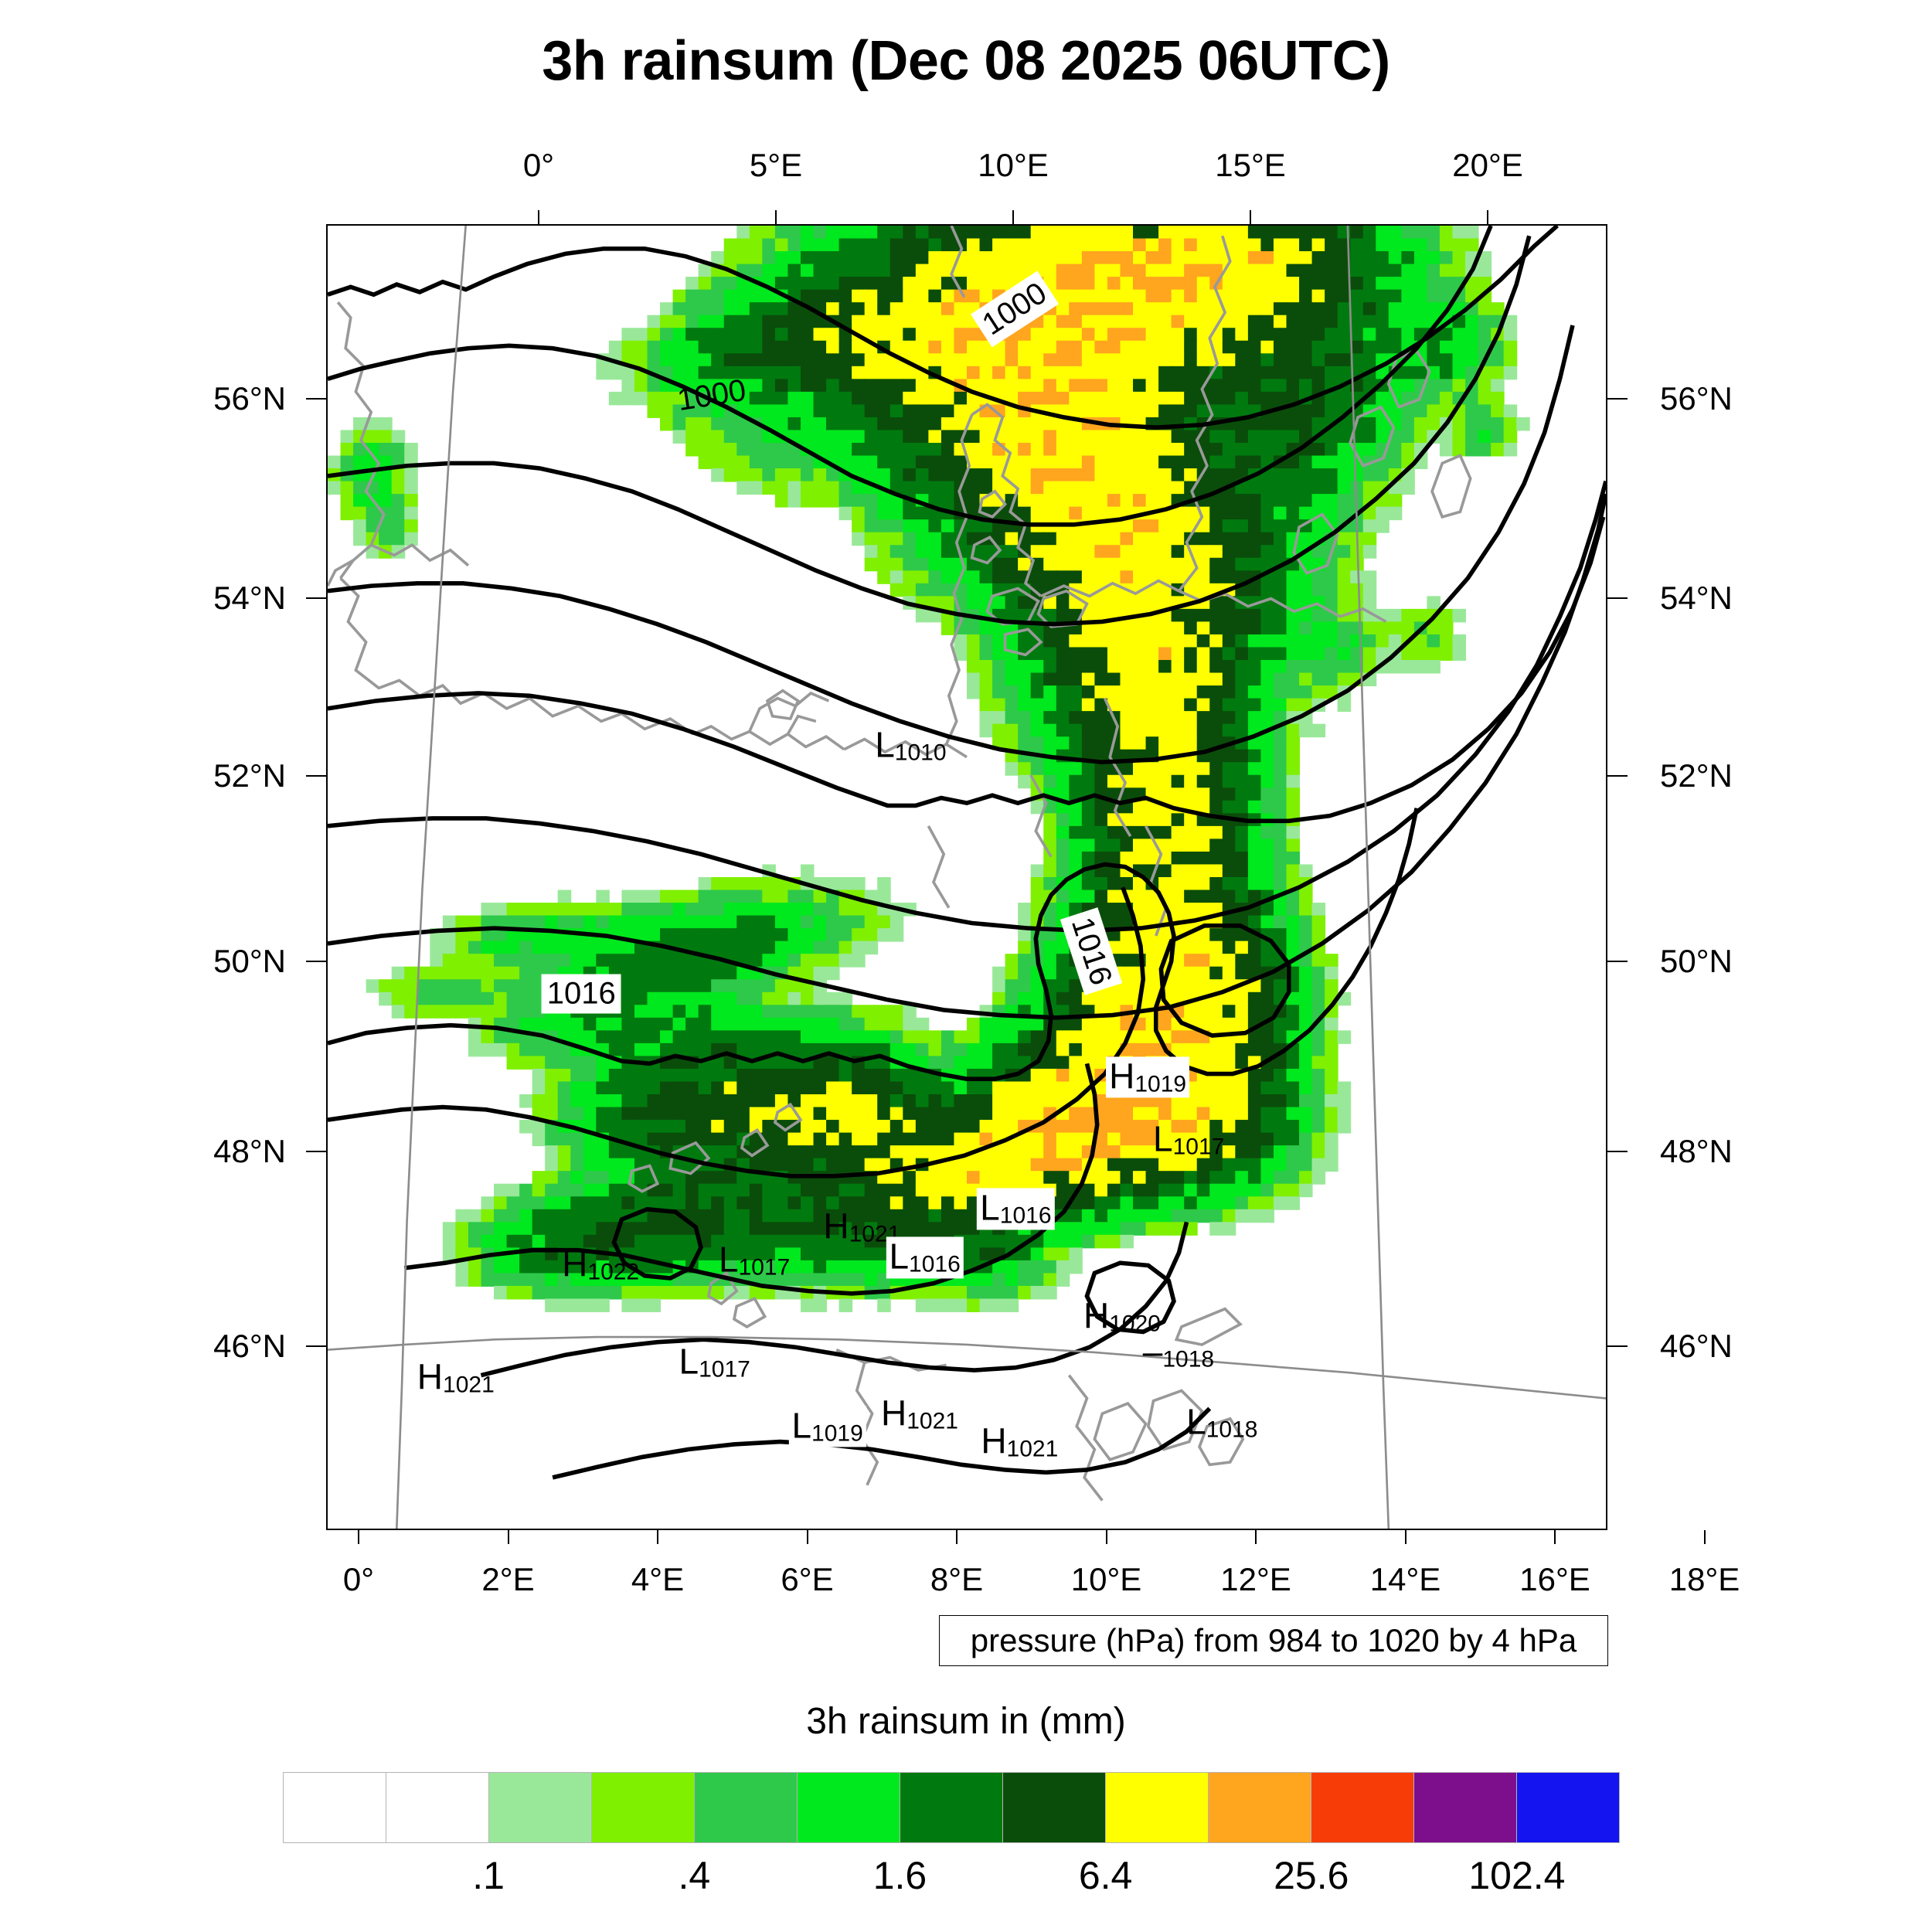 Image resolution: width=1932 pixels, height=1932 pixels. What do you see at coordinates (1517, 1875) in the screenshot?
I see `colorbar-tick-5: 102.4` at bounding box center [1517, 1875].